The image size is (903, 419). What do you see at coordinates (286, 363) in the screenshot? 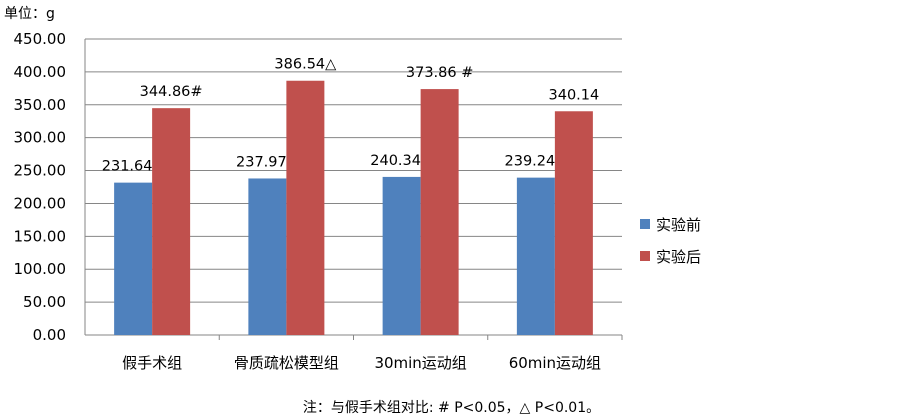
I see `x-tick-label: 骨质疏松模型组` at bounding box center [286, 363].